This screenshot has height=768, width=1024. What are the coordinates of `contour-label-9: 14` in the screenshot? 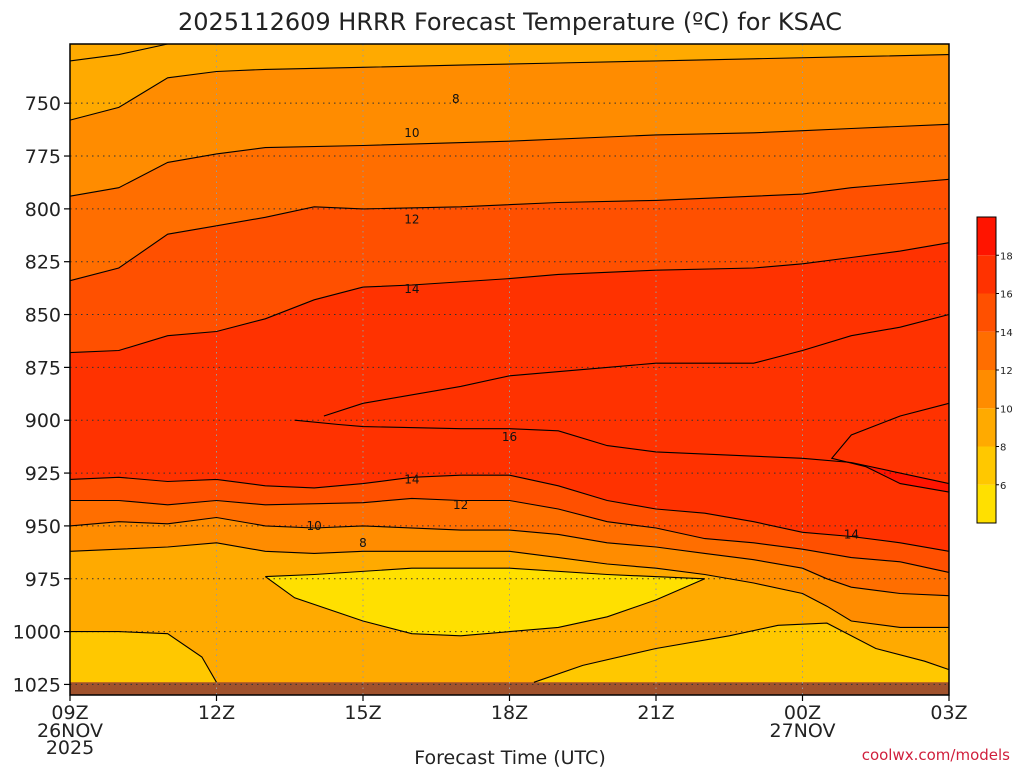 It's located at (851, 534).